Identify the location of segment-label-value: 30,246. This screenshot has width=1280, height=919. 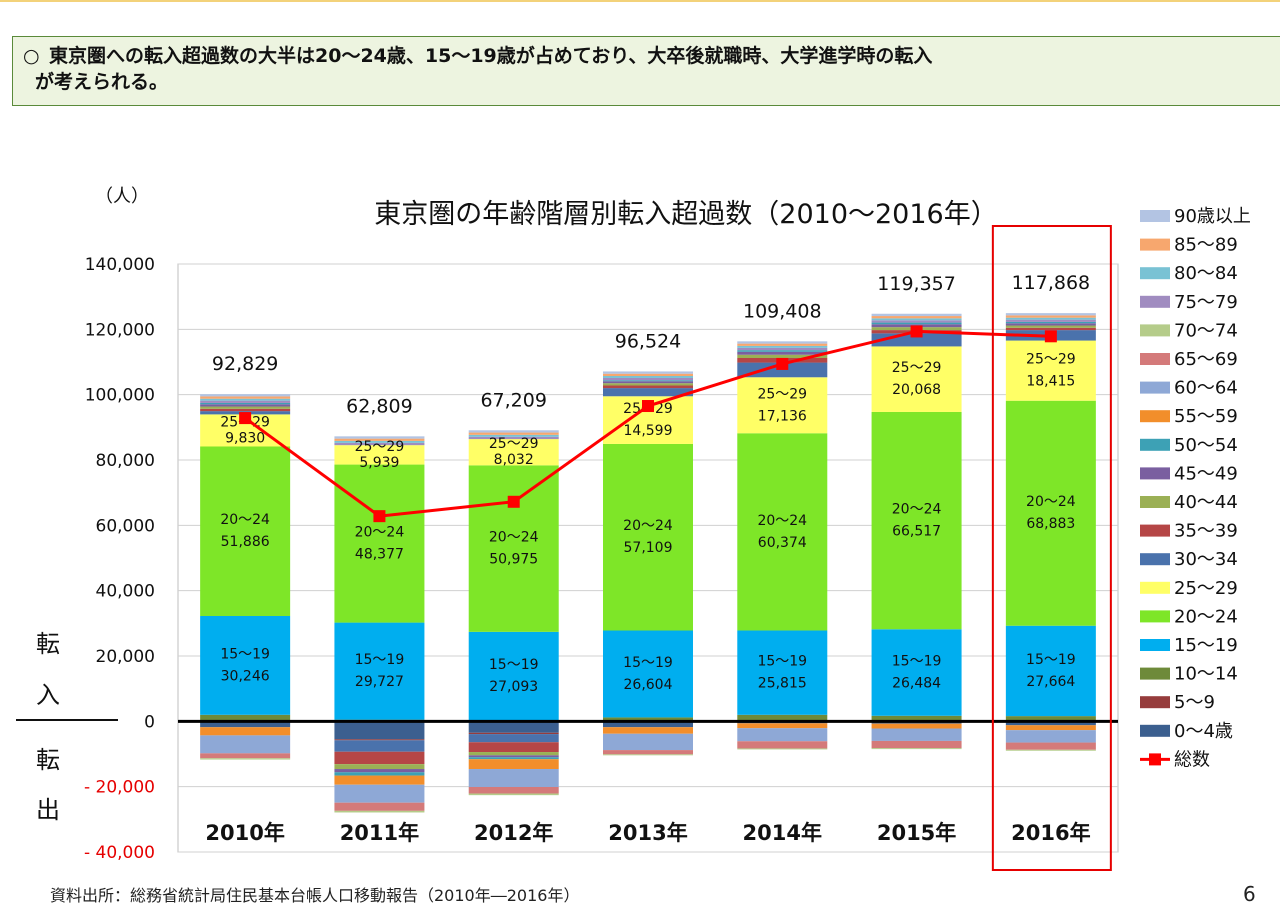
(245, 676).